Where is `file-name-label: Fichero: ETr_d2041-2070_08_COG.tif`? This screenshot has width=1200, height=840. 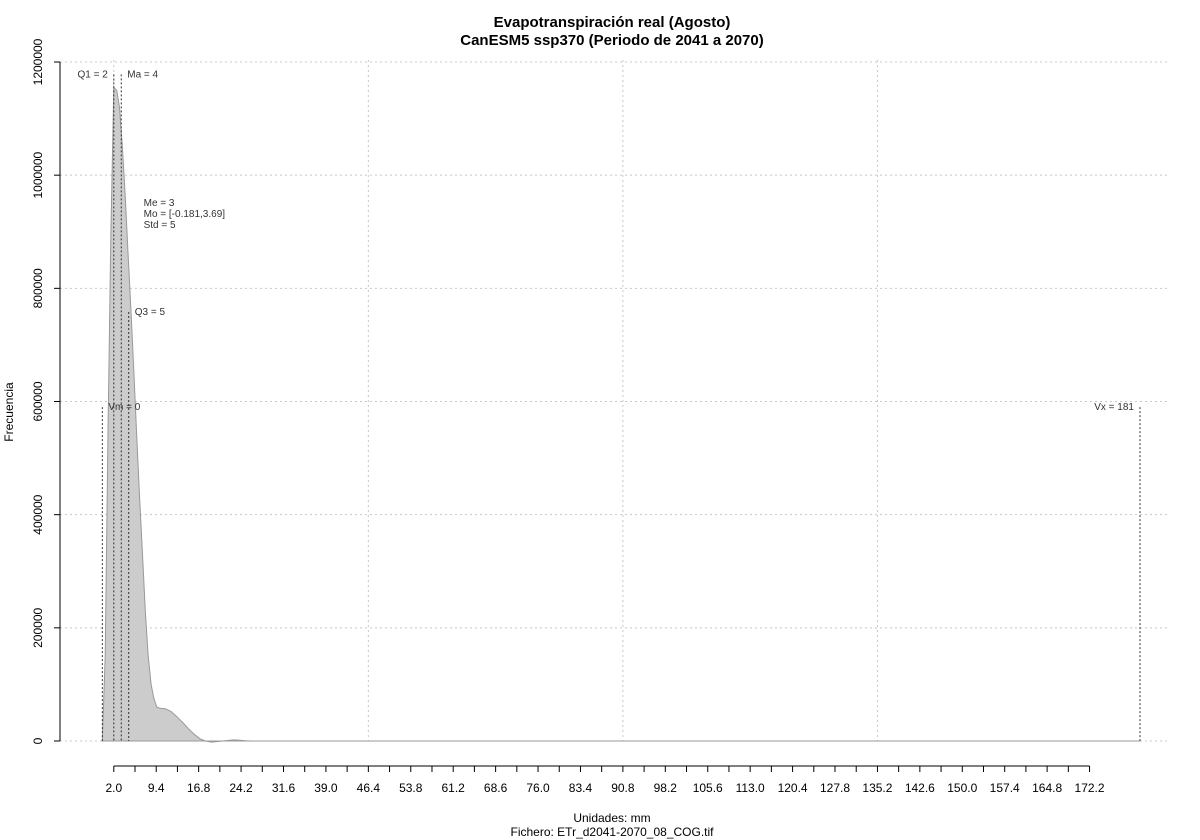 file-name-label: Fichero: ETr_d2041-2070_08_COG.tif is located at coordinates (613, 832).